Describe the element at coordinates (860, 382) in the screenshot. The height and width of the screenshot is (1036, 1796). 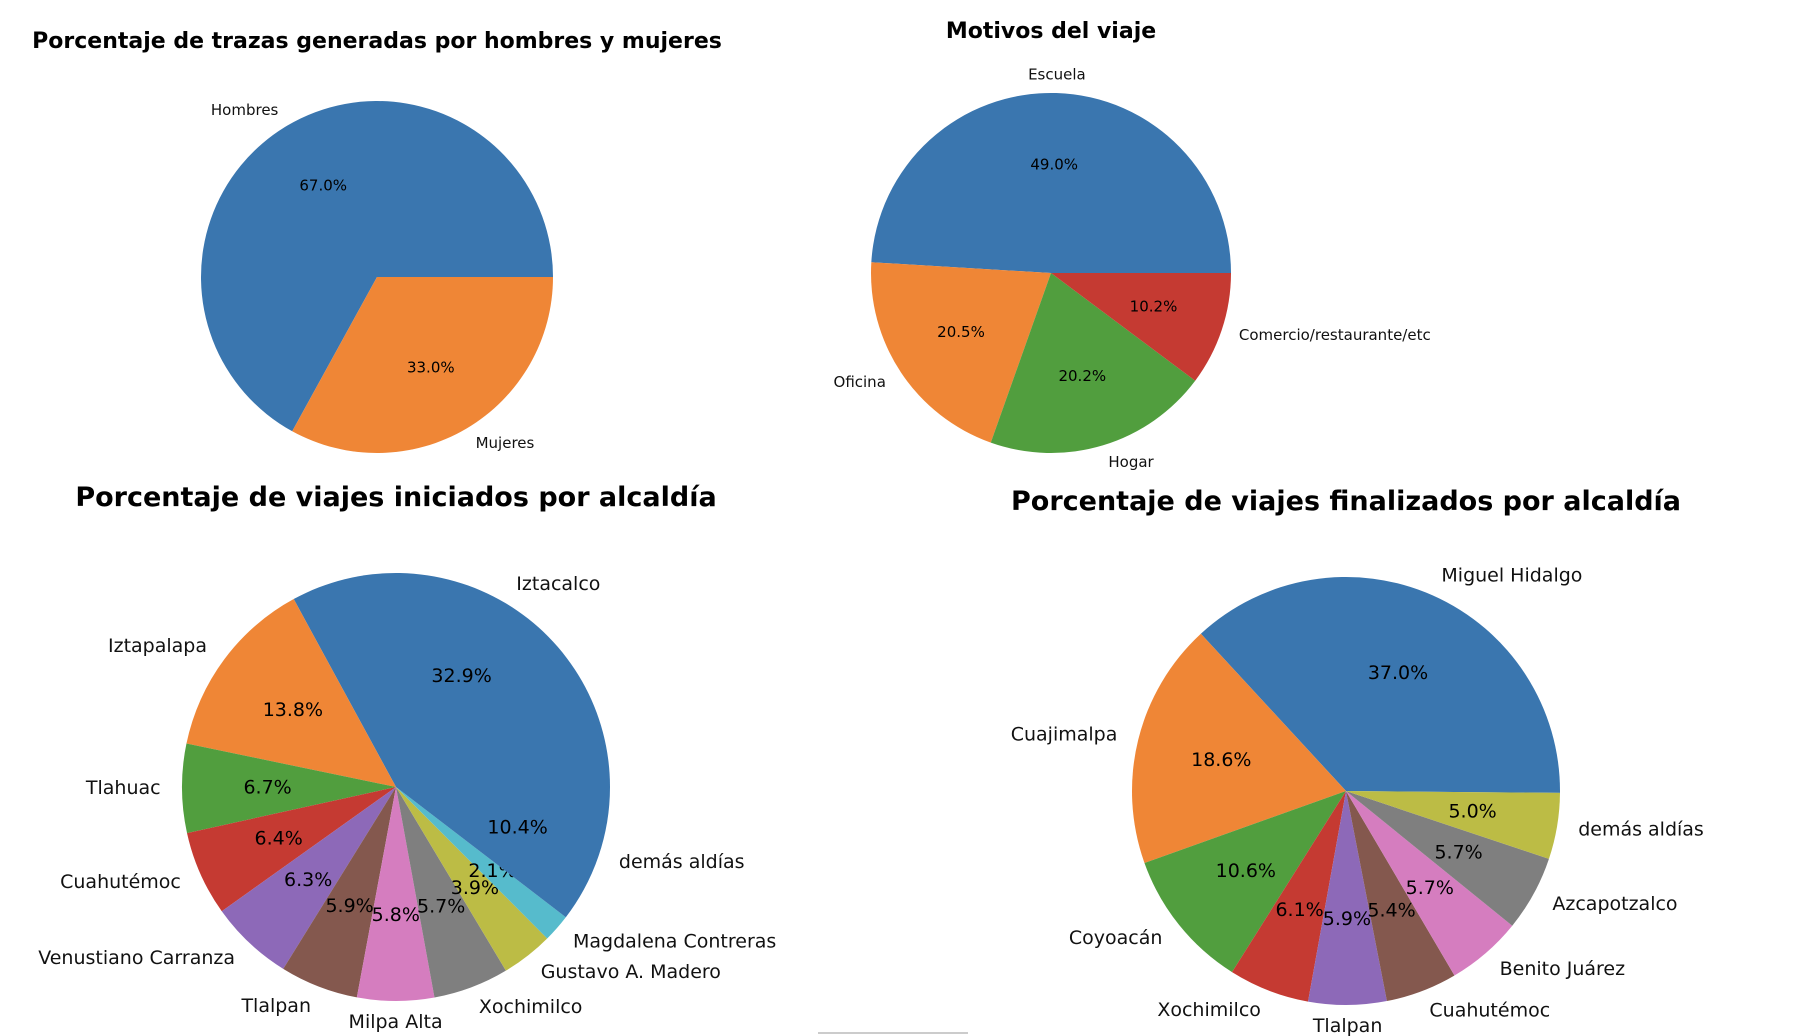
I see `slice-category-label: Oficina` at that location.